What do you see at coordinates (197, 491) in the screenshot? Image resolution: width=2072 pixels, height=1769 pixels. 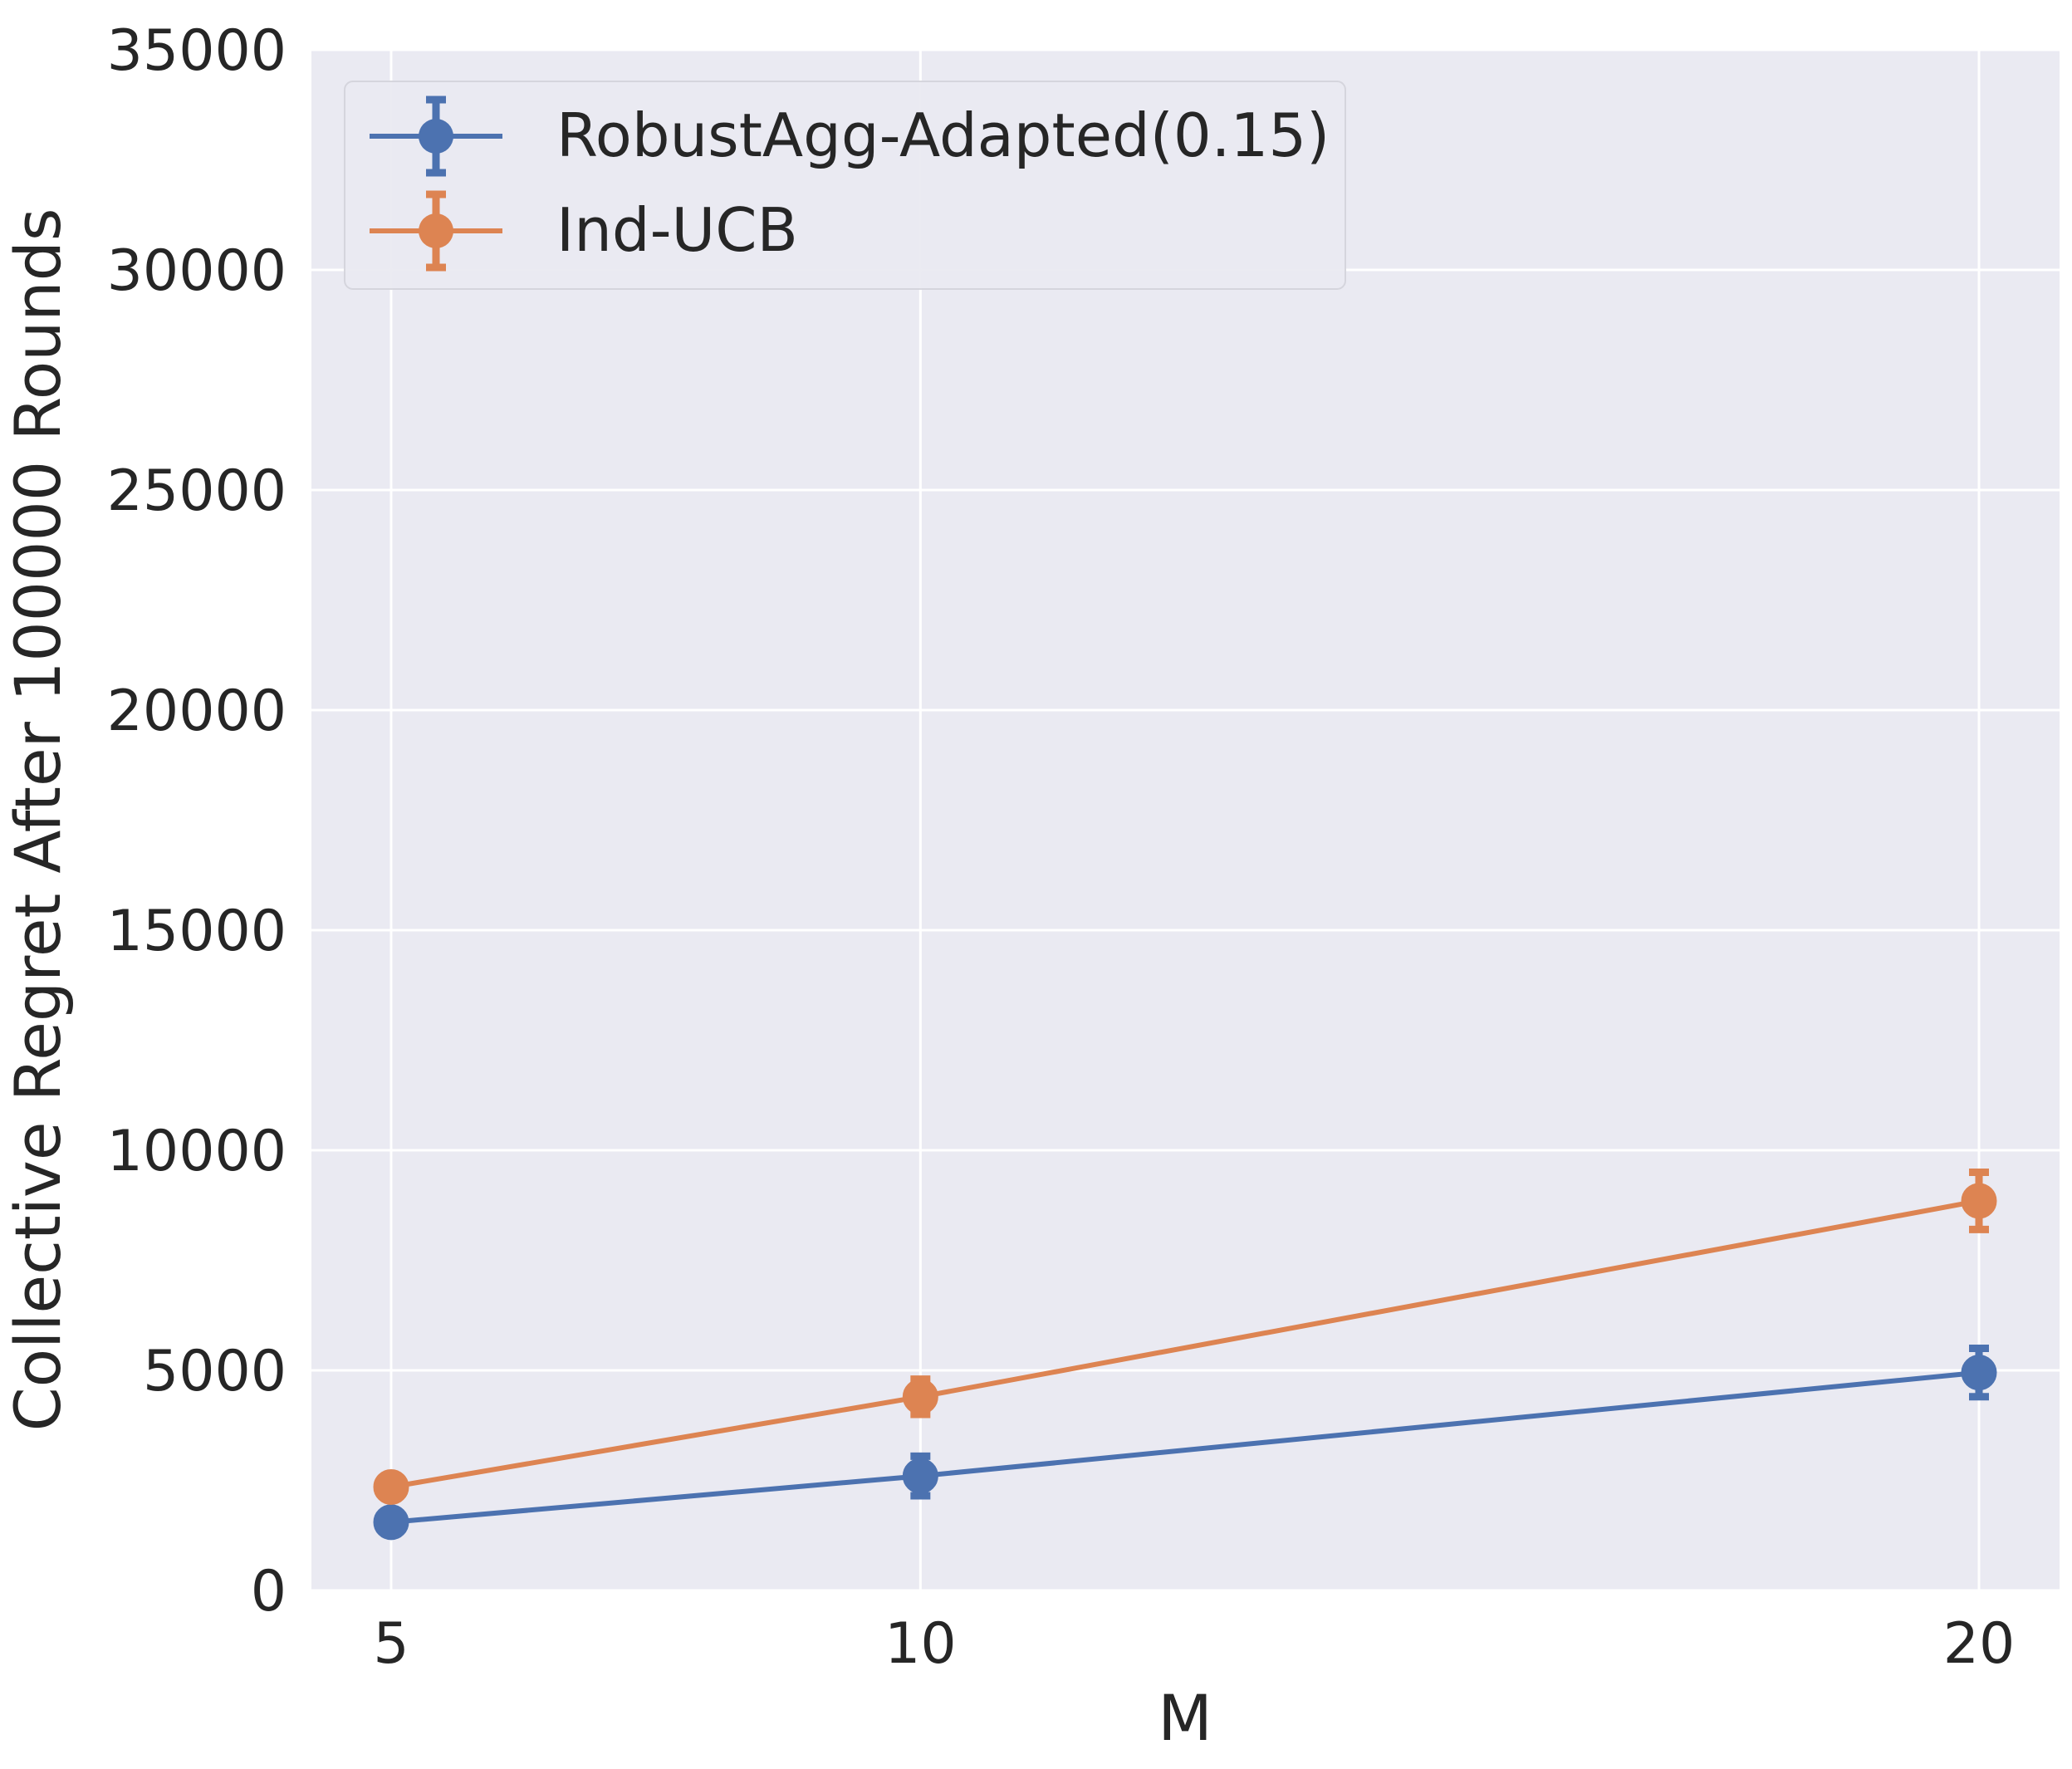 I see `y-tick-label: 25000` at bounding box center [197, 491].